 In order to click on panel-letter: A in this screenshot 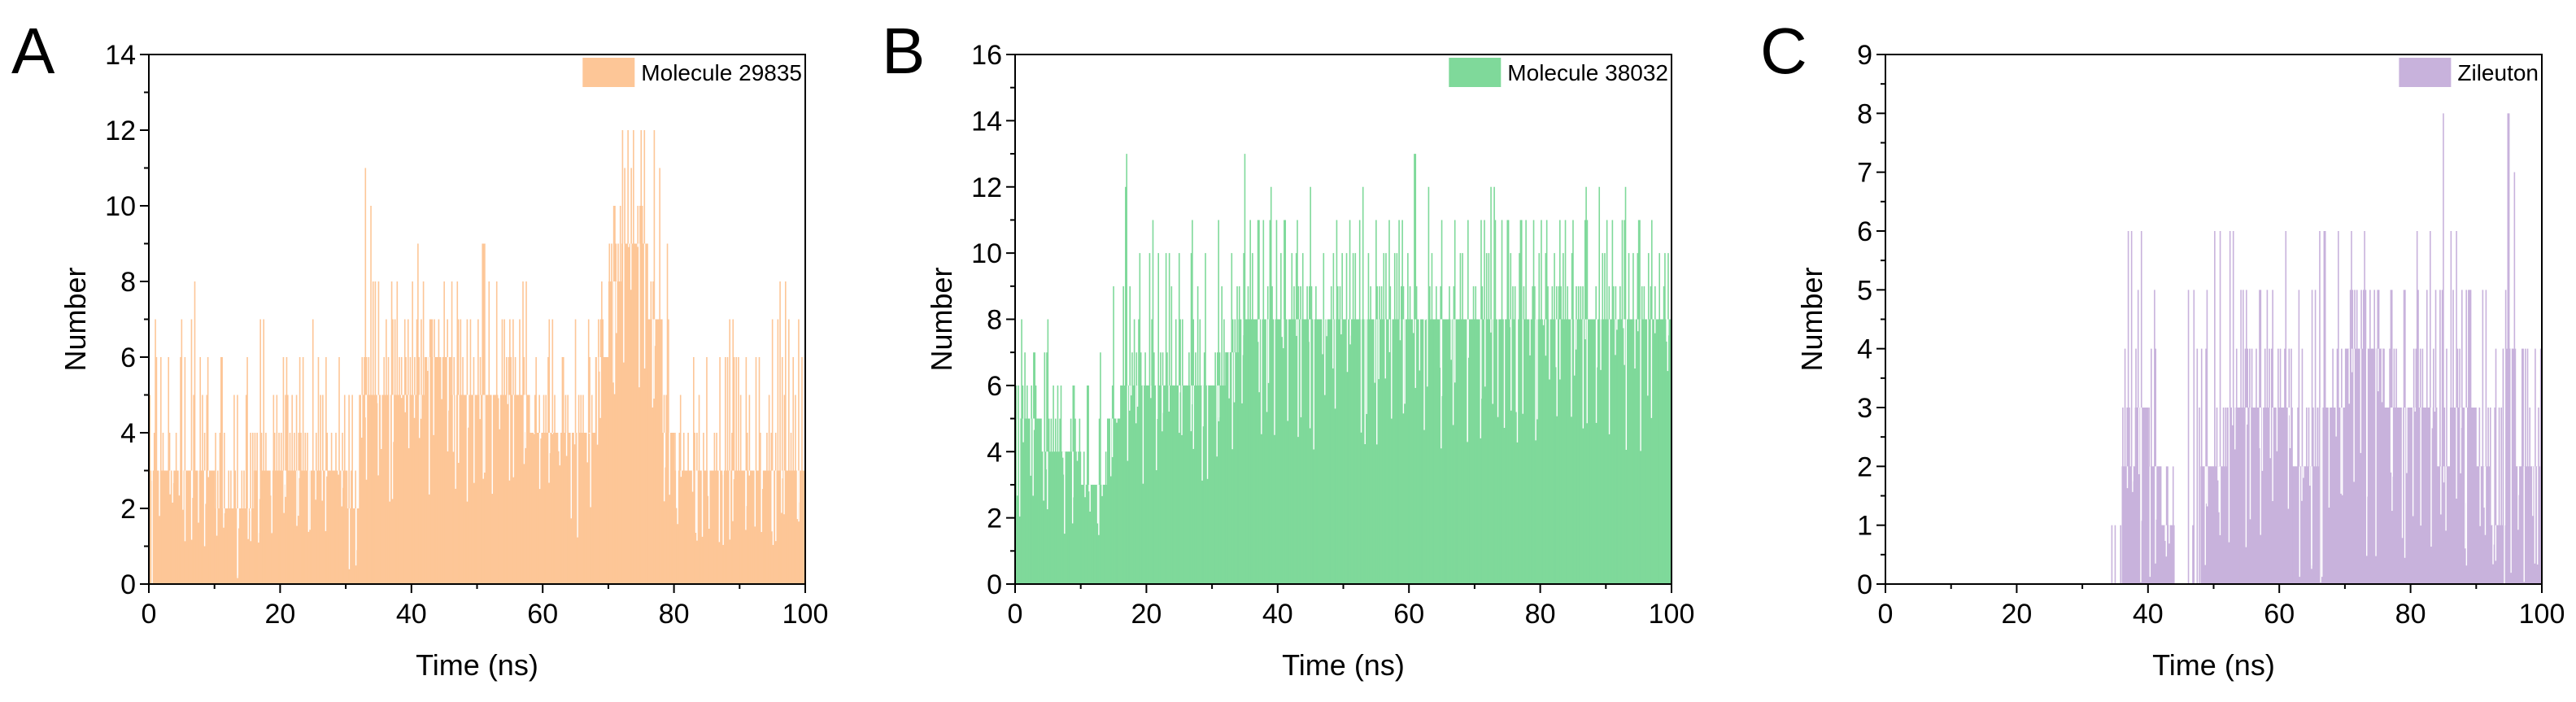, I will do `click(33, 51)`.